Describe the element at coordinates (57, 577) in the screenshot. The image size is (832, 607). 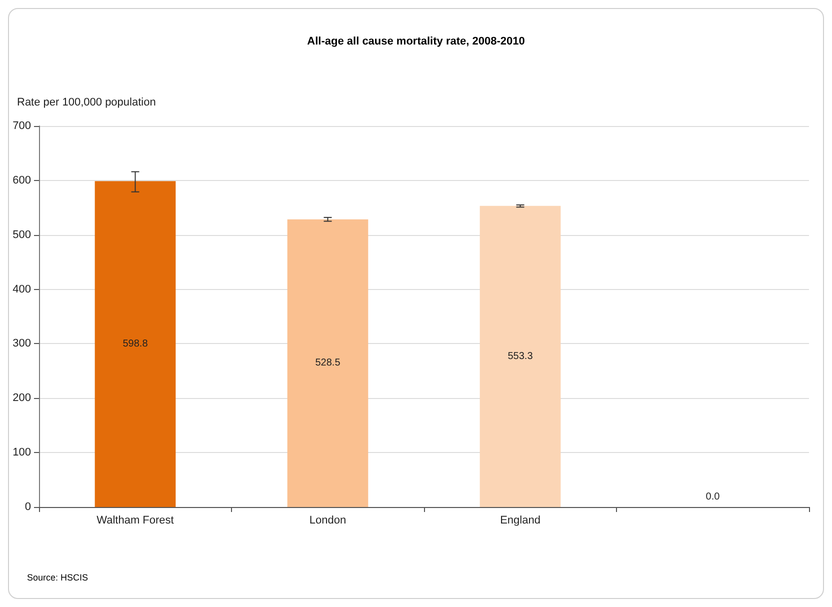
I see `source-note: Source: HSCIS` at that location.